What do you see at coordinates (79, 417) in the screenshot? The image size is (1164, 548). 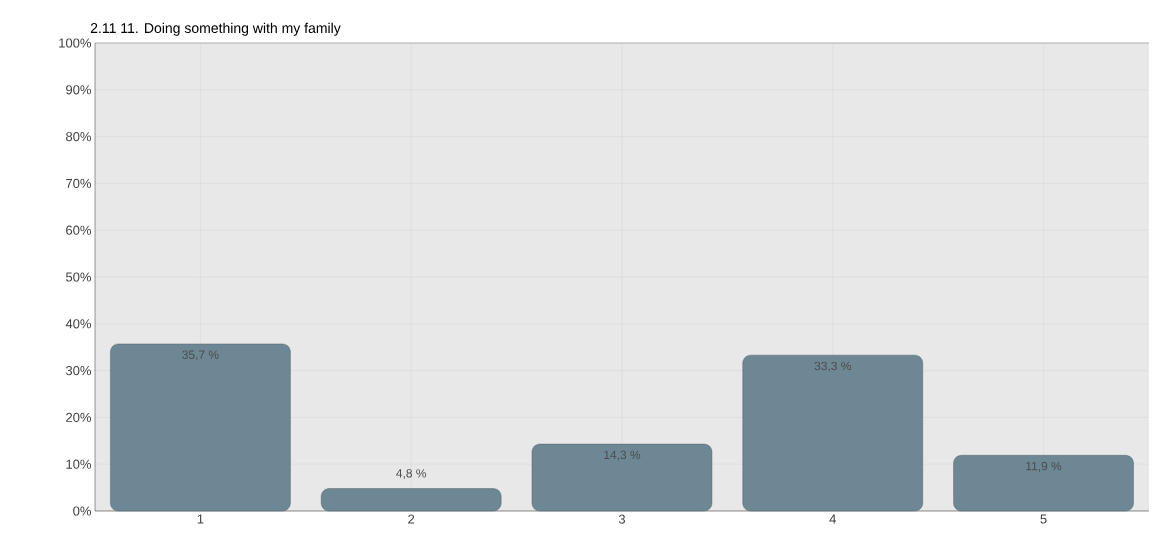 I see `y-tick-label: 20%` at bounding box center [79, 417].